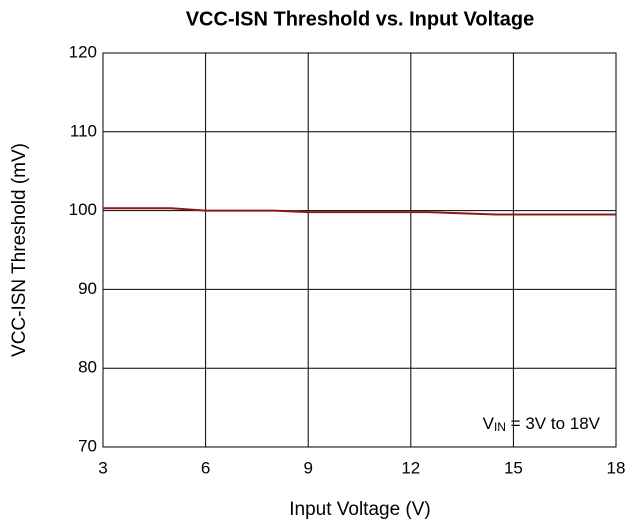  What do you see at coordinates (513, 467) in the screenshot?
I see `x-tick-label: 15` at bounding box center [513, 467].